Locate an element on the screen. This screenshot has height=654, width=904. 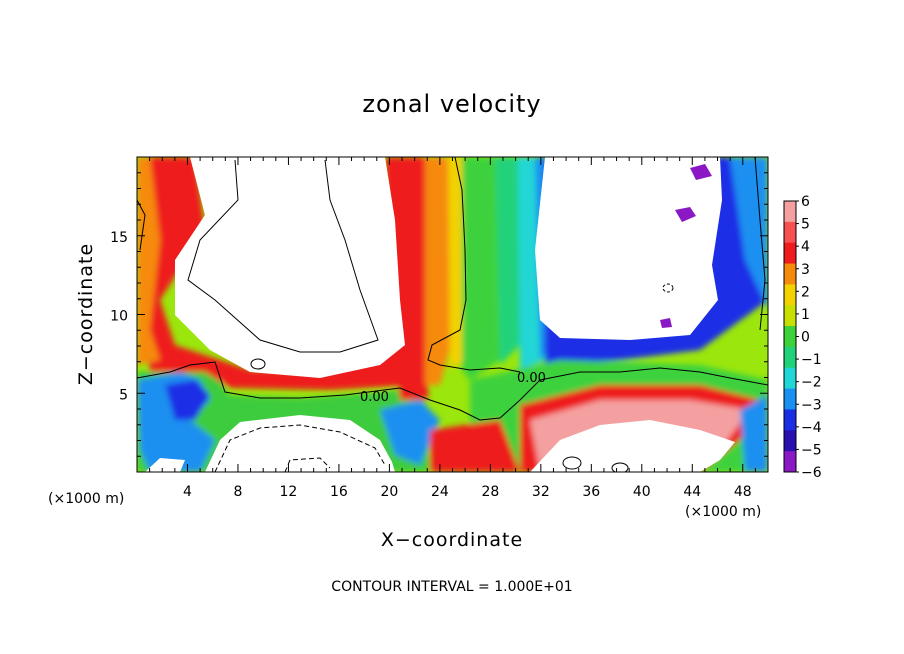
contour-negative-dashed-inner is located at coordinates (307, 464).